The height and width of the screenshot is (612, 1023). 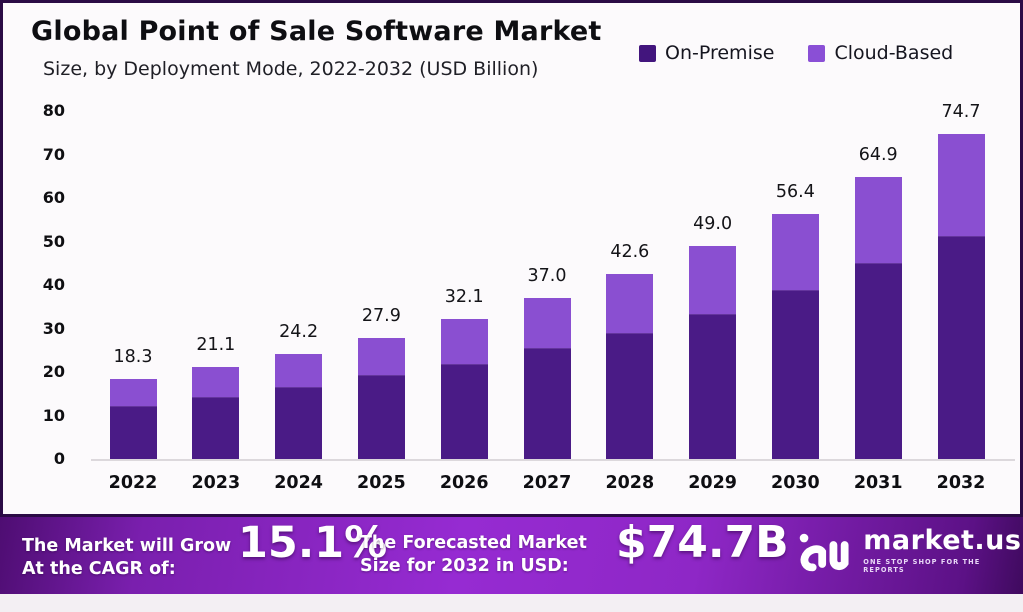 I want to click on bar-segment-on-premise-2026, so click(x=464, y=411).